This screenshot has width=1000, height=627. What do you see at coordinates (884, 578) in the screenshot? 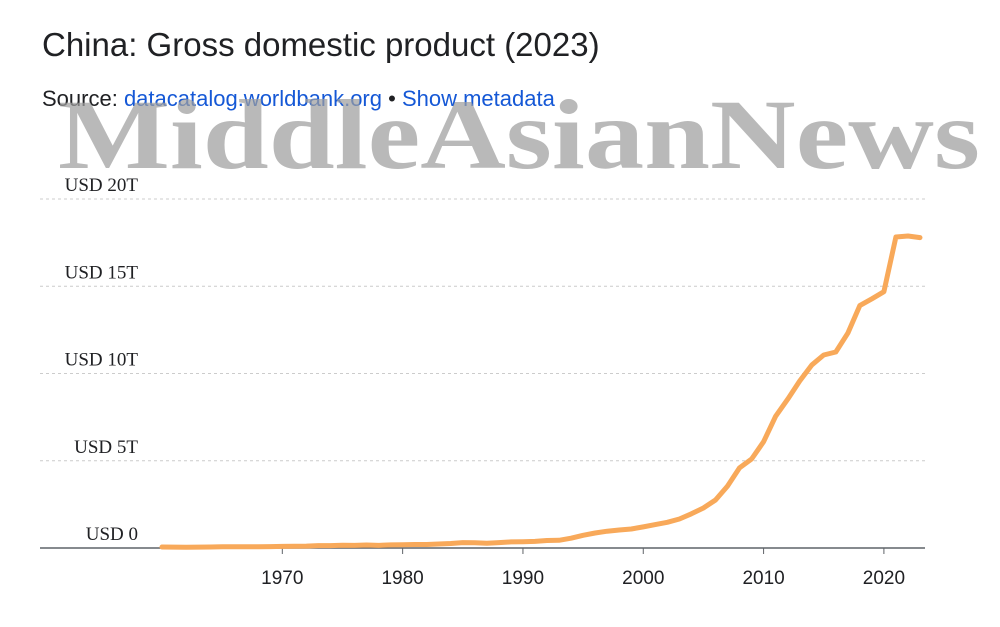
I see `x-tick-label: 2020` at bounding box center [884, 578].